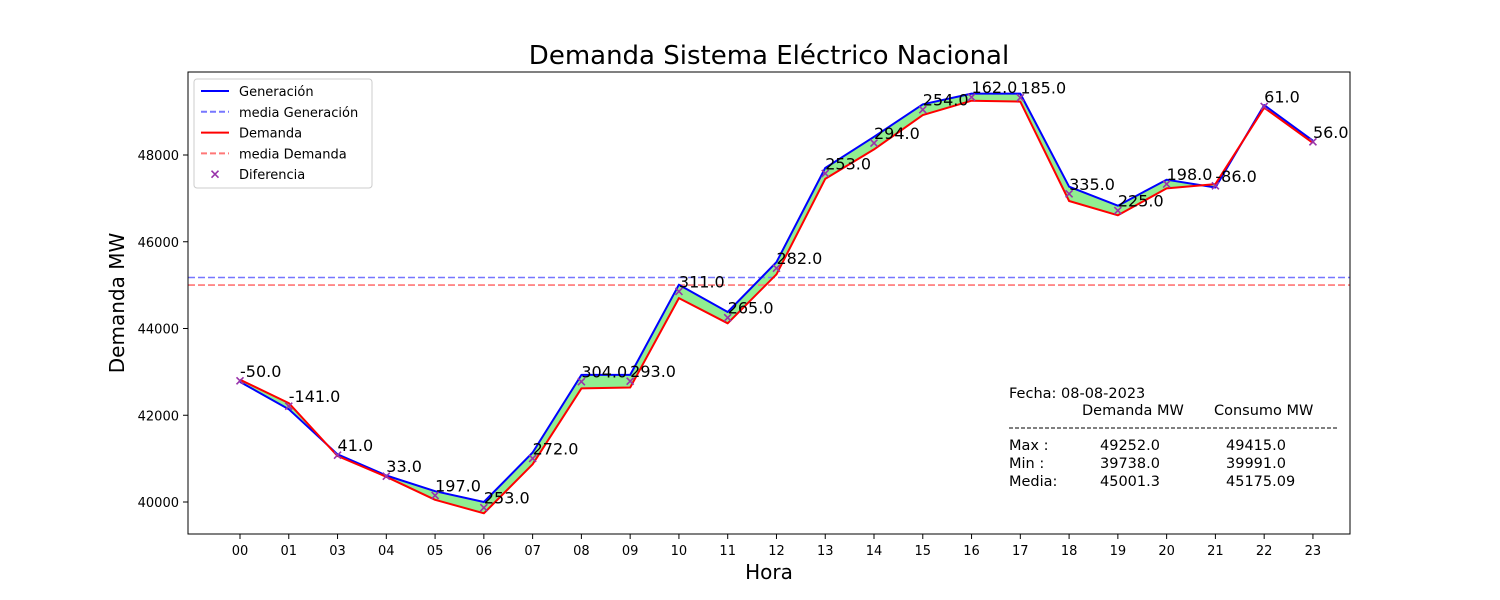  What do you see at coordinates (288, 551) in the screenshot?
I see `x-tick-label-1: 01` at bounding box center [288, 551].